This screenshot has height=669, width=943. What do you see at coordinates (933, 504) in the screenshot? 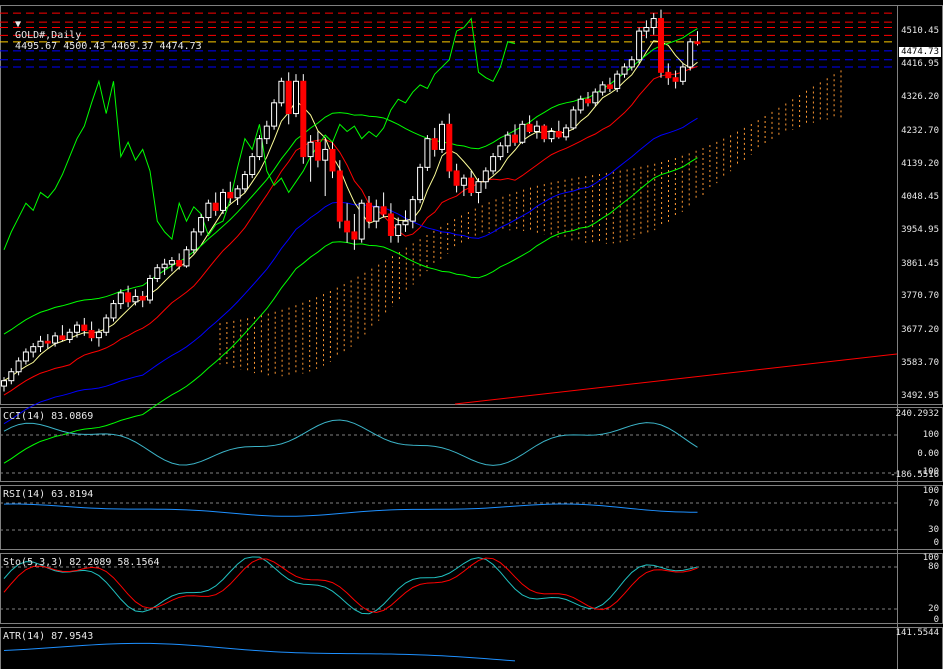
I see `rsi-tick-label: 70` at bounding box center [933, 504].